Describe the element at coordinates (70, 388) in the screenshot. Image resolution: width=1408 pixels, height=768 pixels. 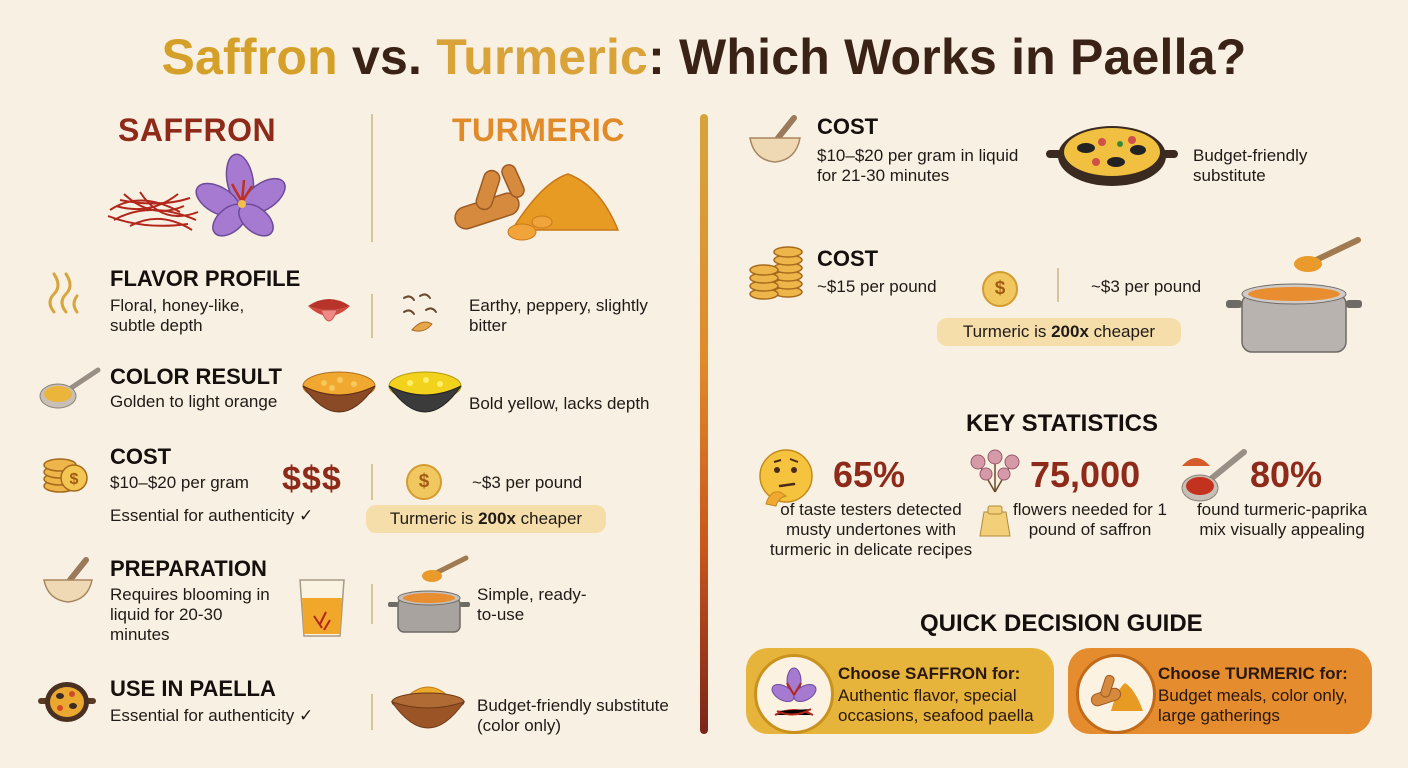
I see `spice-spoon-icon` at that location.